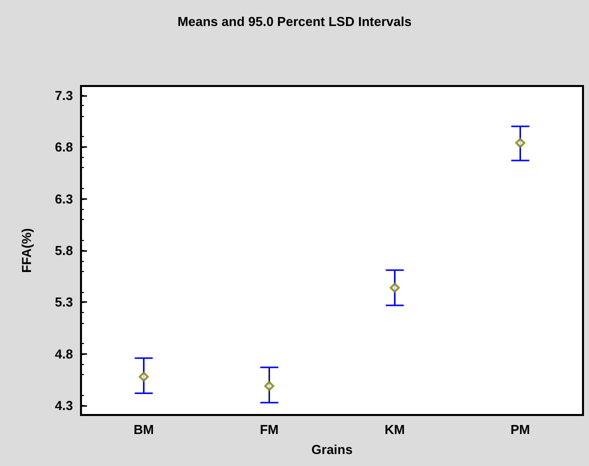  Describe the element at coordinates (269, 429) in the screenshot. I see `x-tick-label: FM` at that location.